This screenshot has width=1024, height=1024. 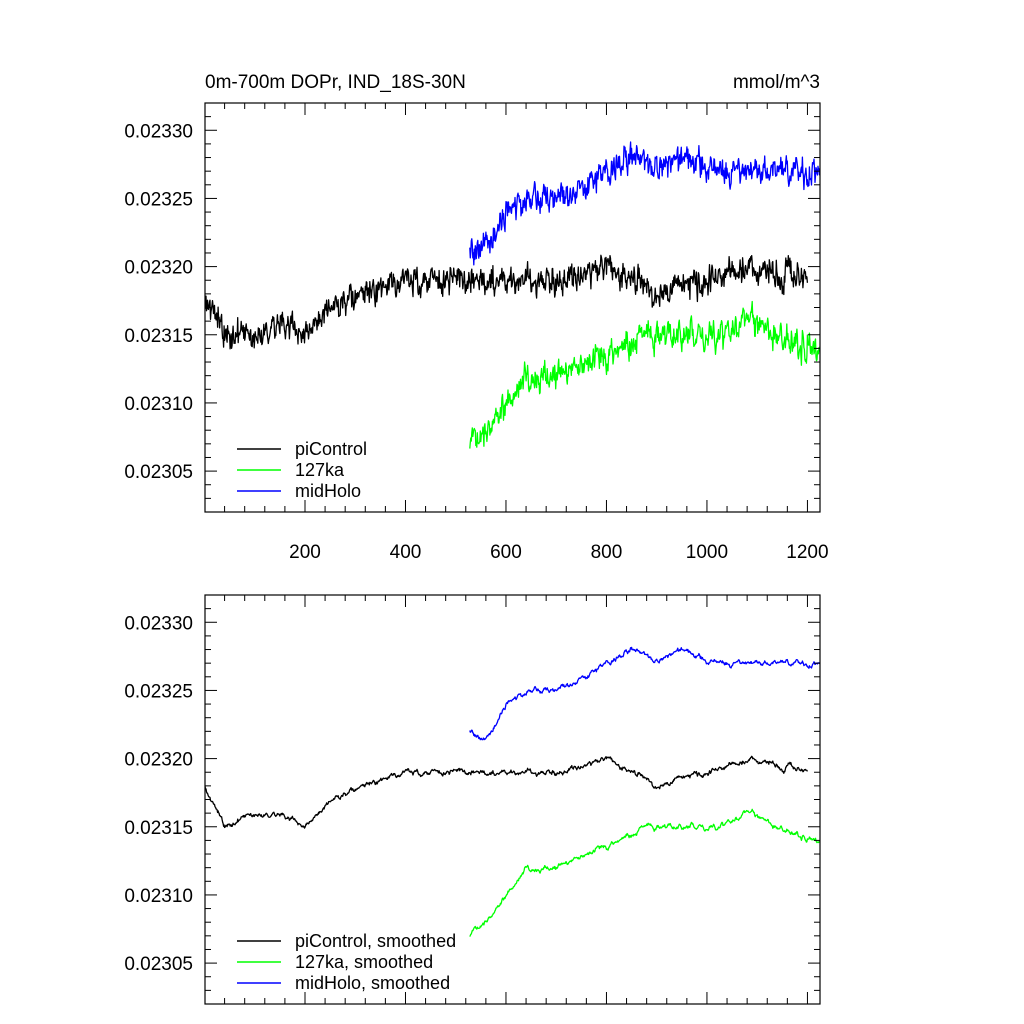 I want to click on x-tick-label: 800, so click(x=607, y=552).